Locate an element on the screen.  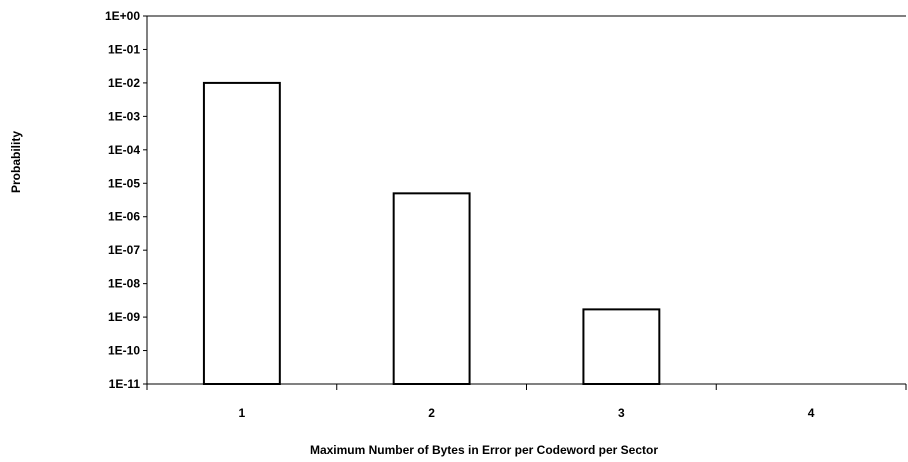
x-tick-label: 4 is located at coordinates (811, 413).